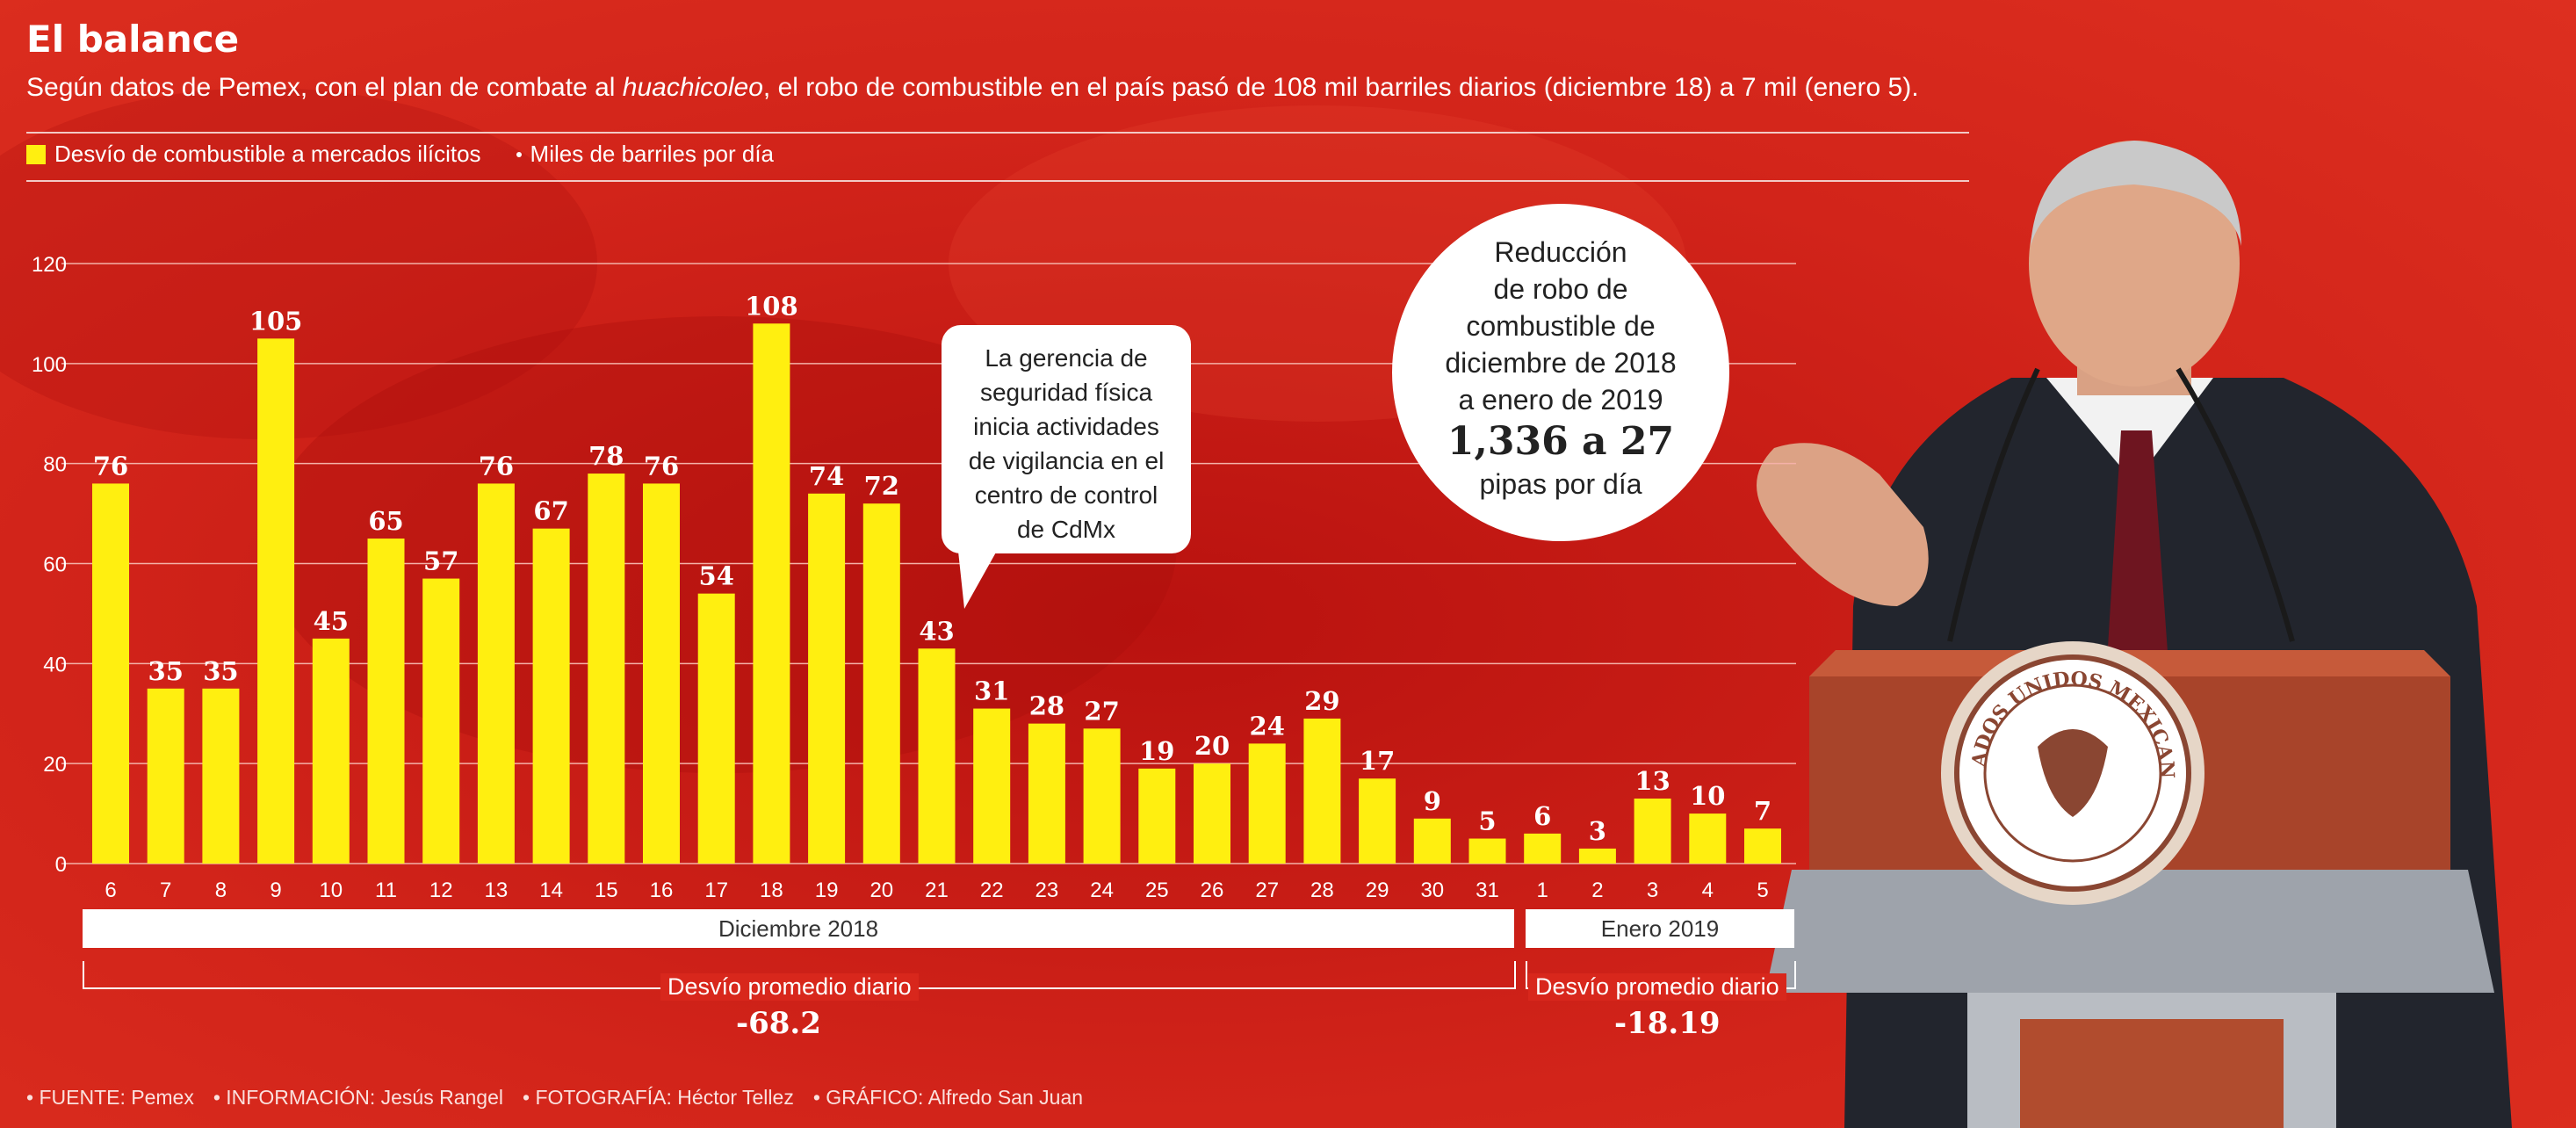 This screenshot has height=1128, width=2576. I want to click on circle-line: Reducción, so click(1560, 252).